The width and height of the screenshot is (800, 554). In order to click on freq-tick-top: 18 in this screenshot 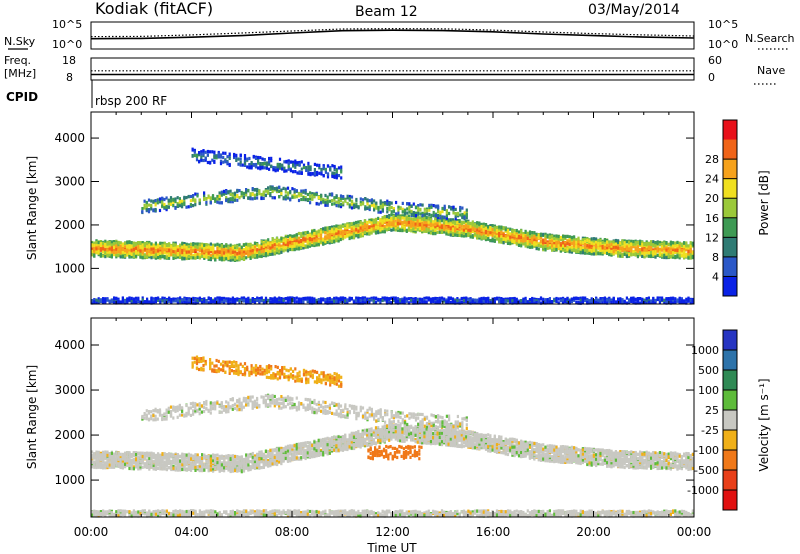, I will do `click(69, 60)`.